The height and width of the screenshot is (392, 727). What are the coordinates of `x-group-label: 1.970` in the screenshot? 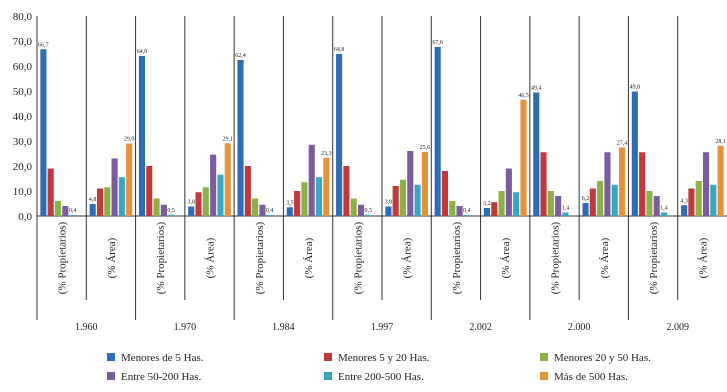 It's located at (185, 327).